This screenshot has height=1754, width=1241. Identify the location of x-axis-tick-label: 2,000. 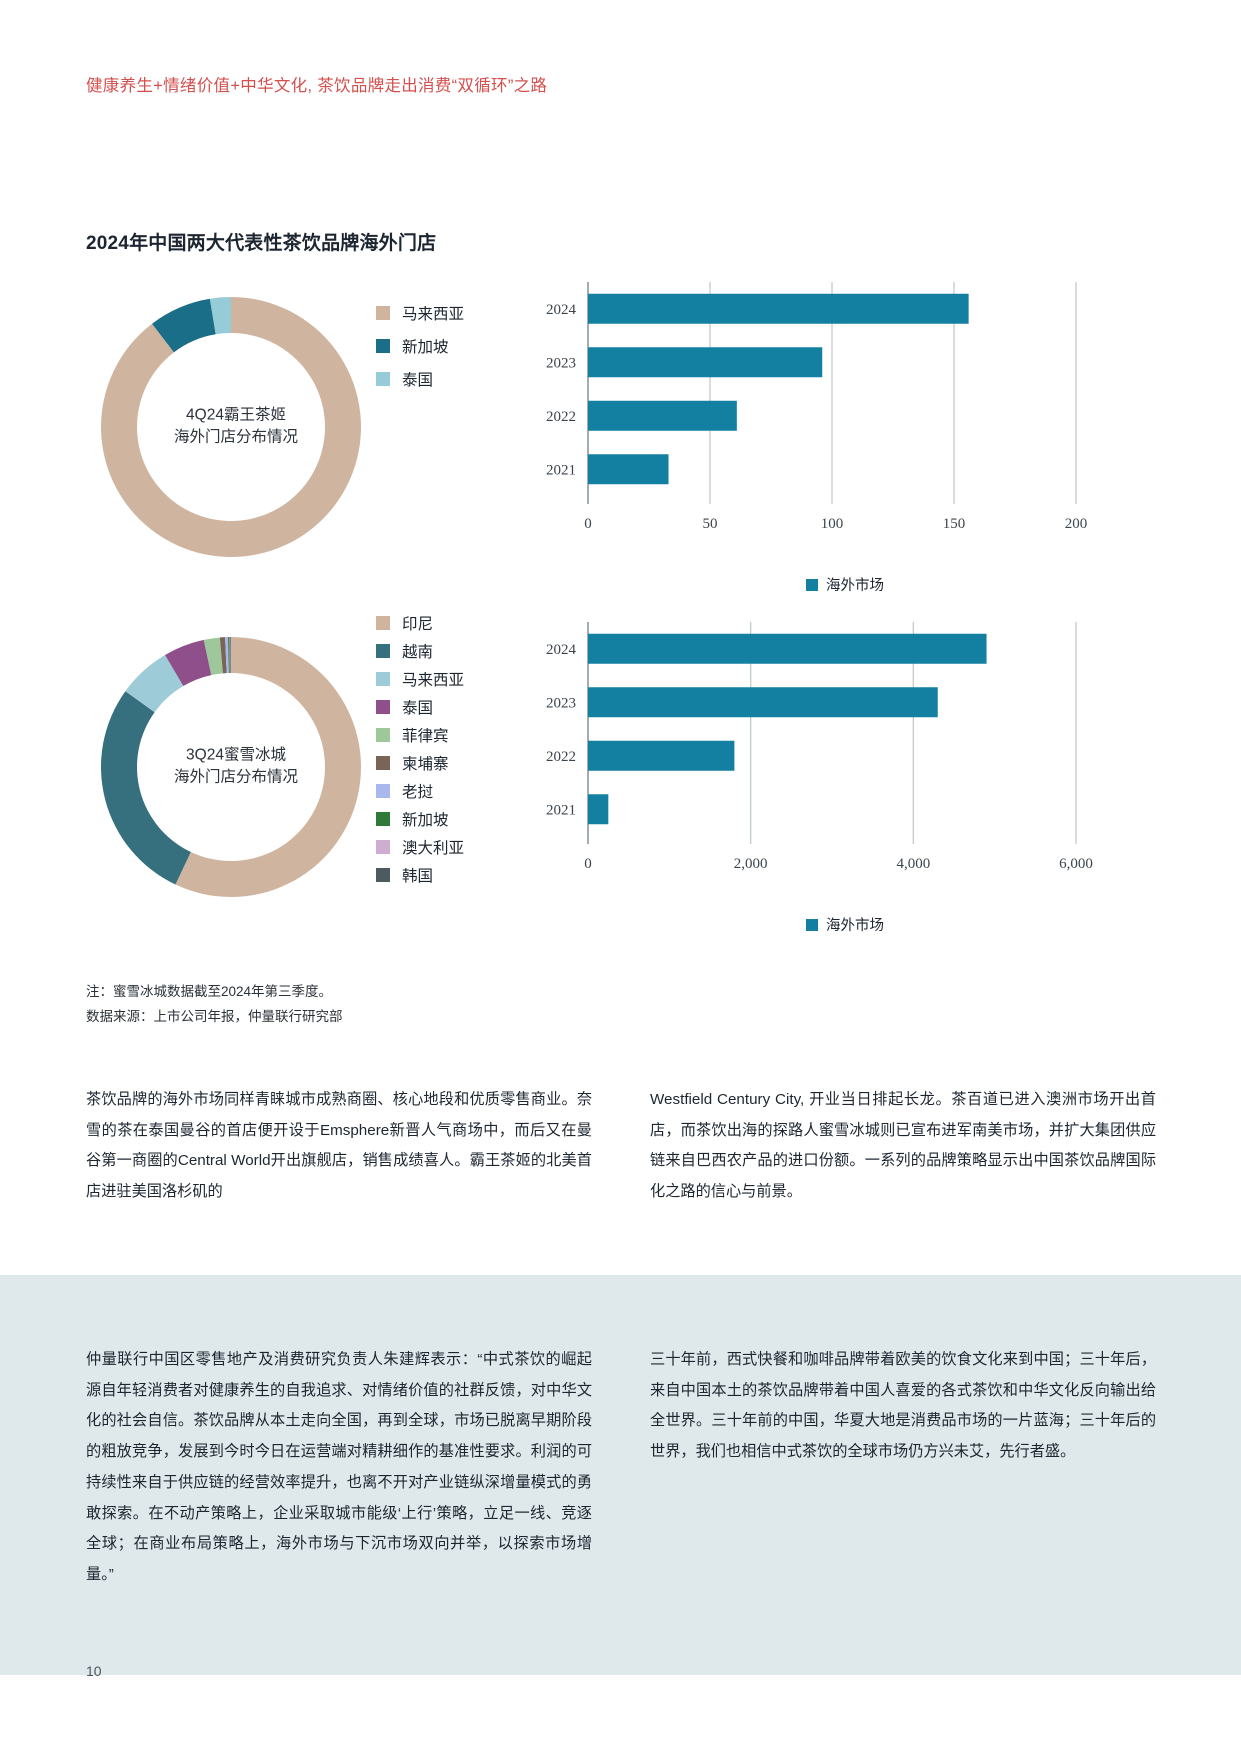
(751, 864).